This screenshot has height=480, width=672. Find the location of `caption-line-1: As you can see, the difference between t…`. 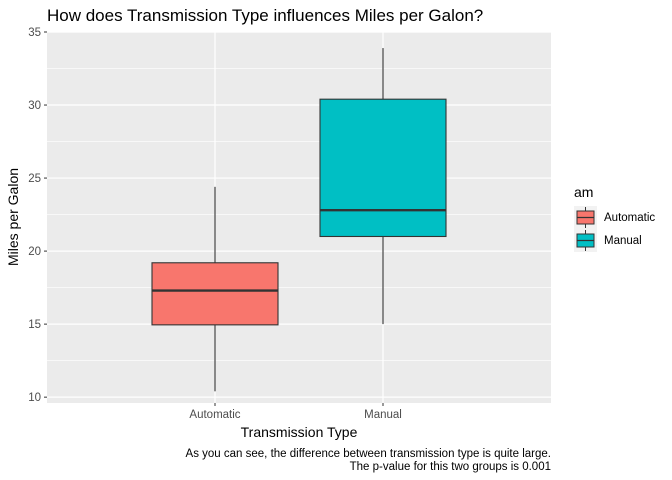

caption-line-1: As you can see, the difference between t… is located at coordinates (368, 454).